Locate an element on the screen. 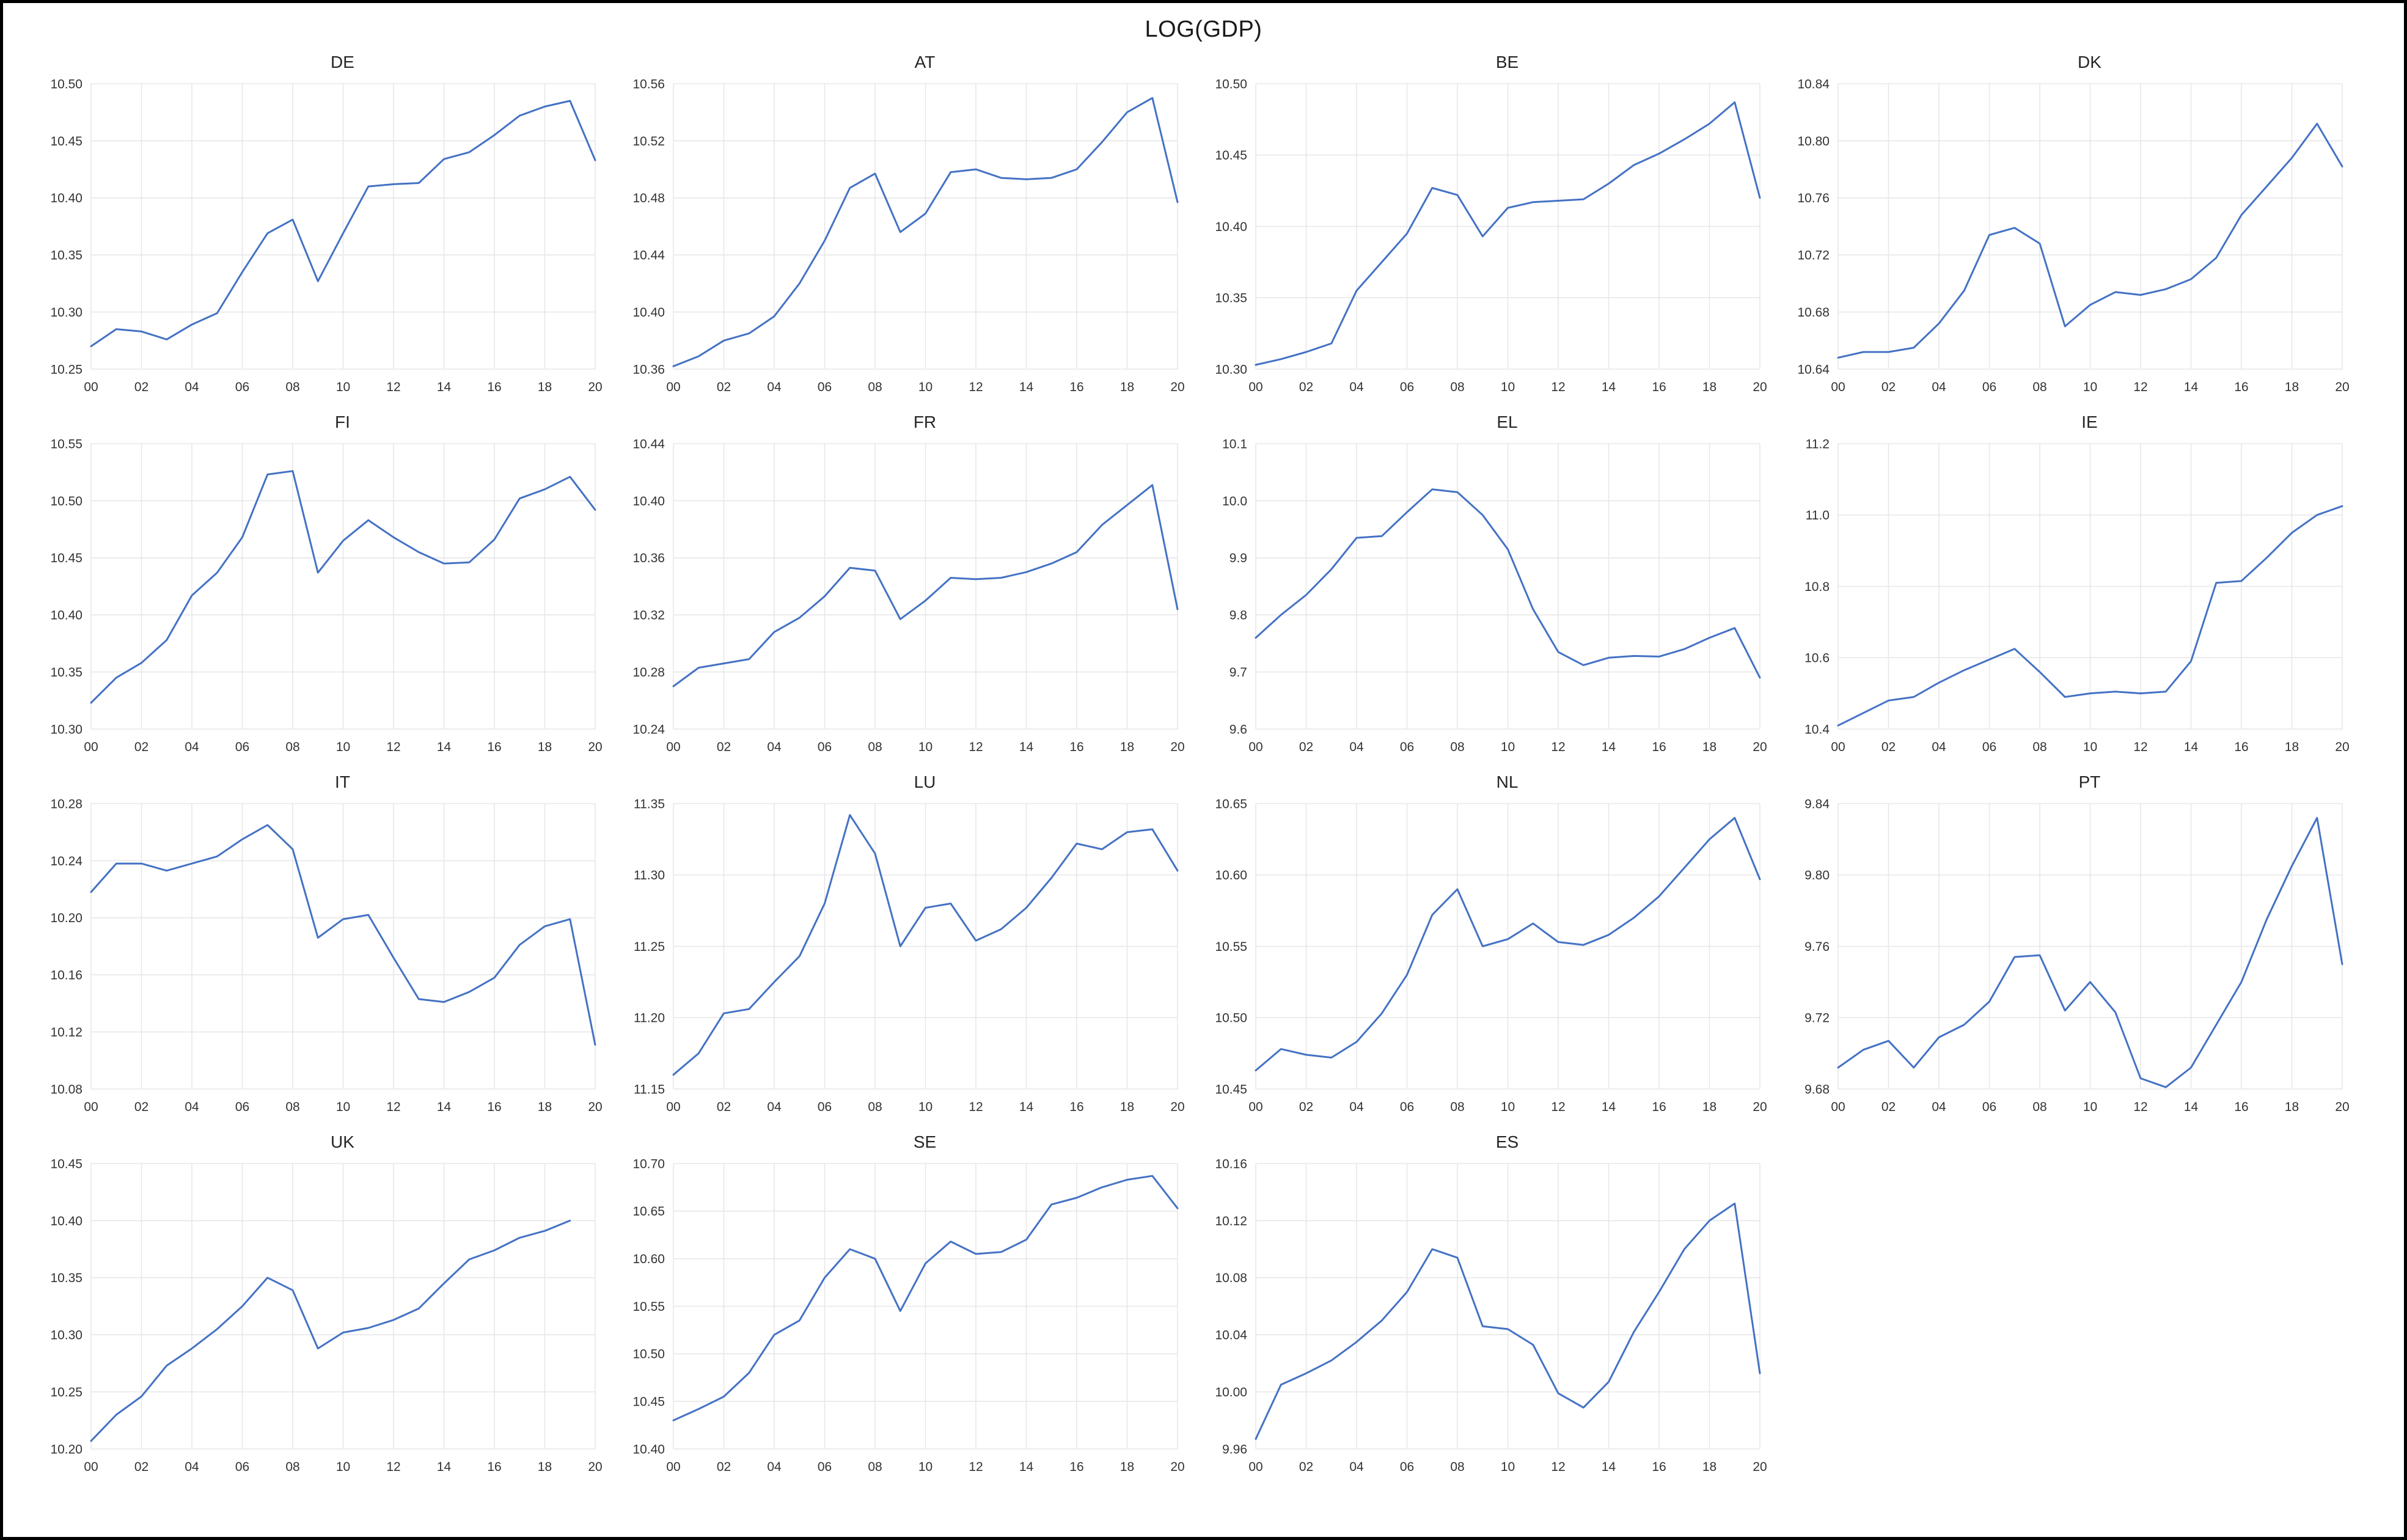 The width and height of the screenshot is (2407, 1540). svg-text: 10.6 is located at coordinates (1817, 658).